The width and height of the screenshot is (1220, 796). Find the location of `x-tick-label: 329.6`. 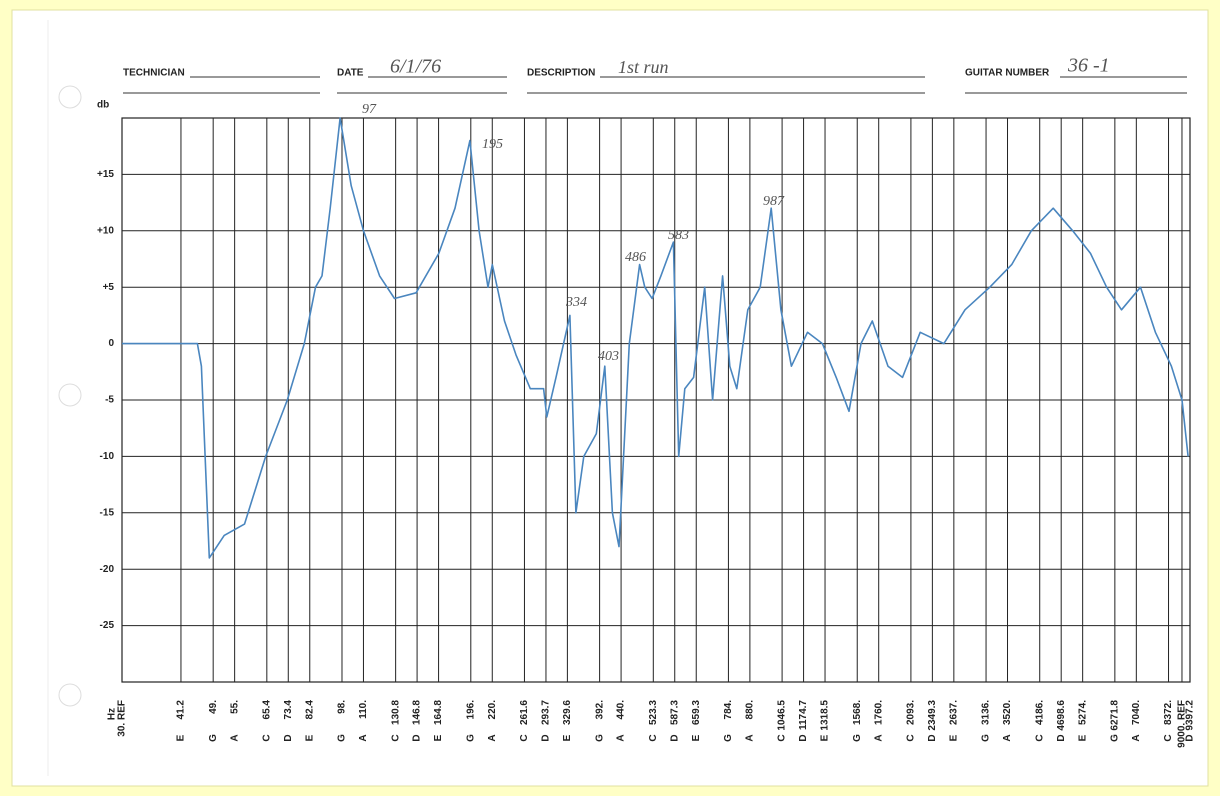

x-tick-label: 329.6 is located at coordinates (567, 712).